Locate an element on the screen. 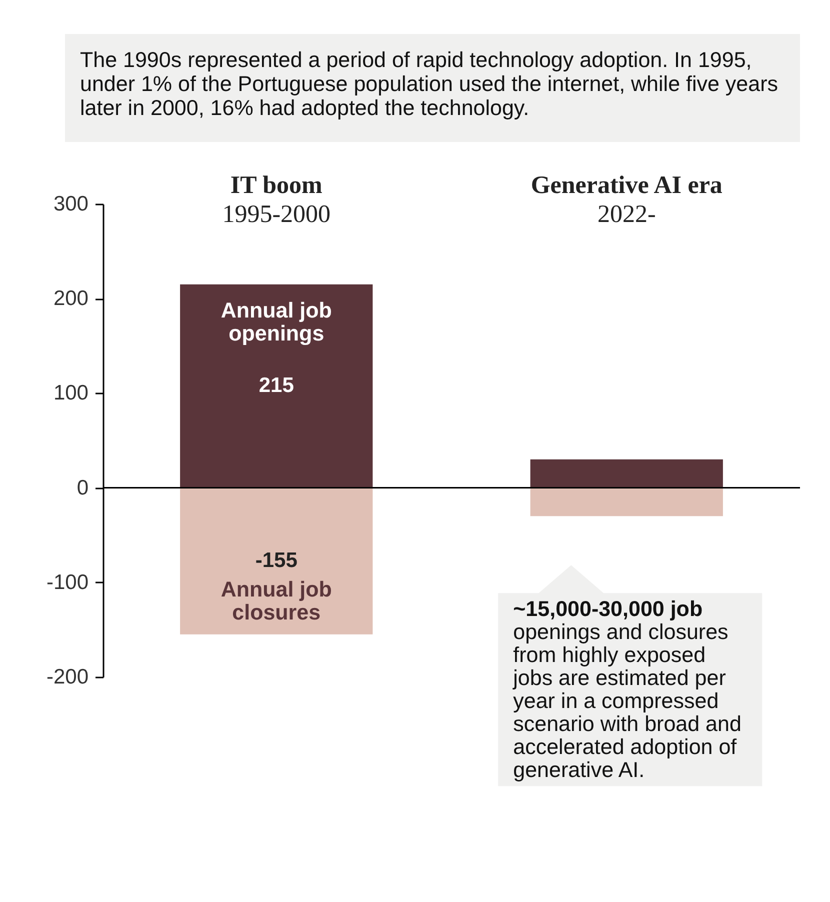  y-tick-label: -100 is located at coordinates (67, 582).